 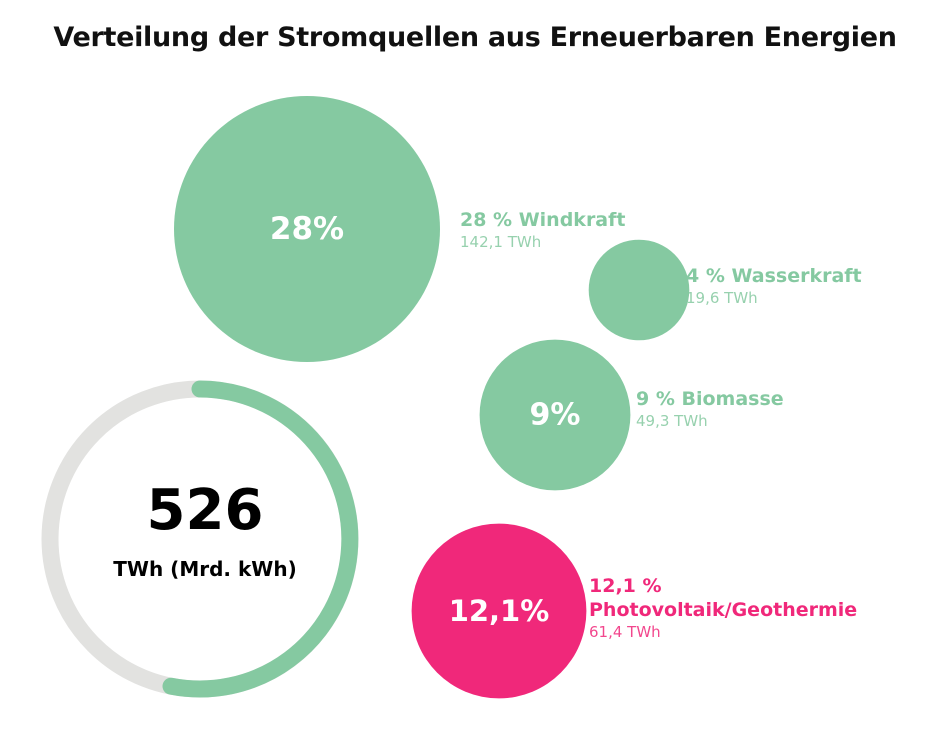 What do you see at coordinates (722, 297) in the screenshot?
I see `label-wasserkraft-twh: 19,6 TWh` at bounding box center [722, 297].